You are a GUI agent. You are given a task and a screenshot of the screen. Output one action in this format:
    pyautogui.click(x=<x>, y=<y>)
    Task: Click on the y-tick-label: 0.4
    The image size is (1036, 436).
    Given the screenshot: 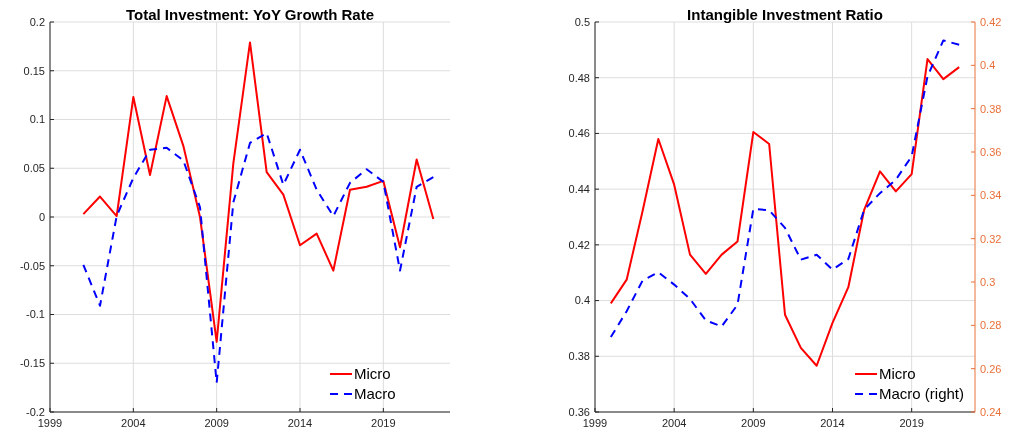 What is the action you would take?
    pyautogui.click(x=582, y=300)
    